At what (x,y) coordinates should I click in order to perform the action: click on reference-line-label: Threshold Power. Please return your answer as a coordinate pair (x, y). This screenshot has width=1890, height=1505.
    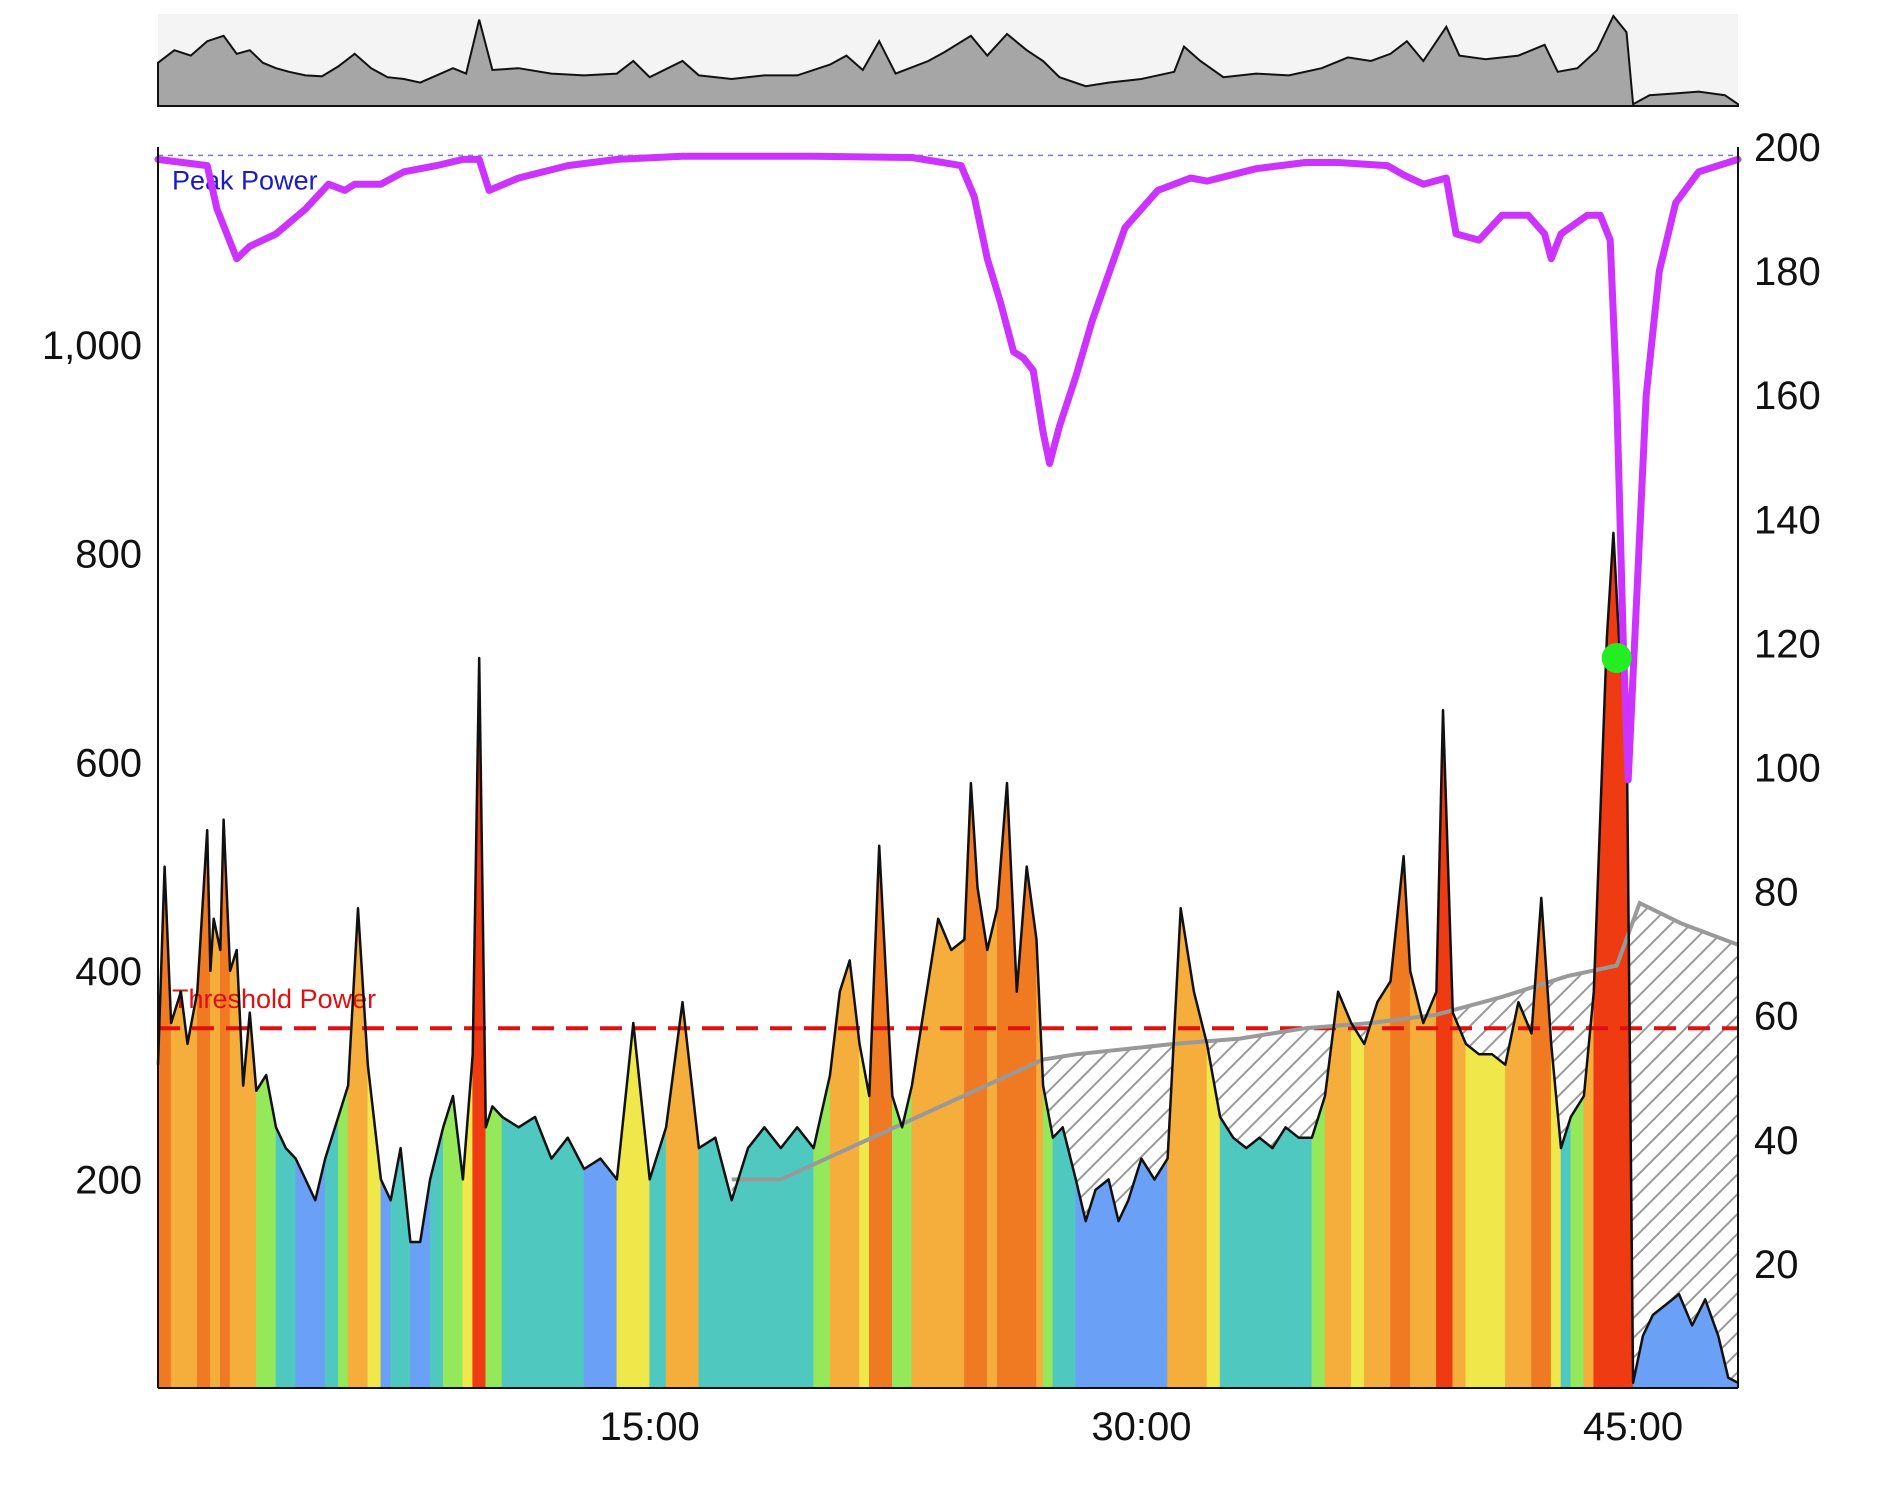
    Looking at the image, I should click on (274, 999).